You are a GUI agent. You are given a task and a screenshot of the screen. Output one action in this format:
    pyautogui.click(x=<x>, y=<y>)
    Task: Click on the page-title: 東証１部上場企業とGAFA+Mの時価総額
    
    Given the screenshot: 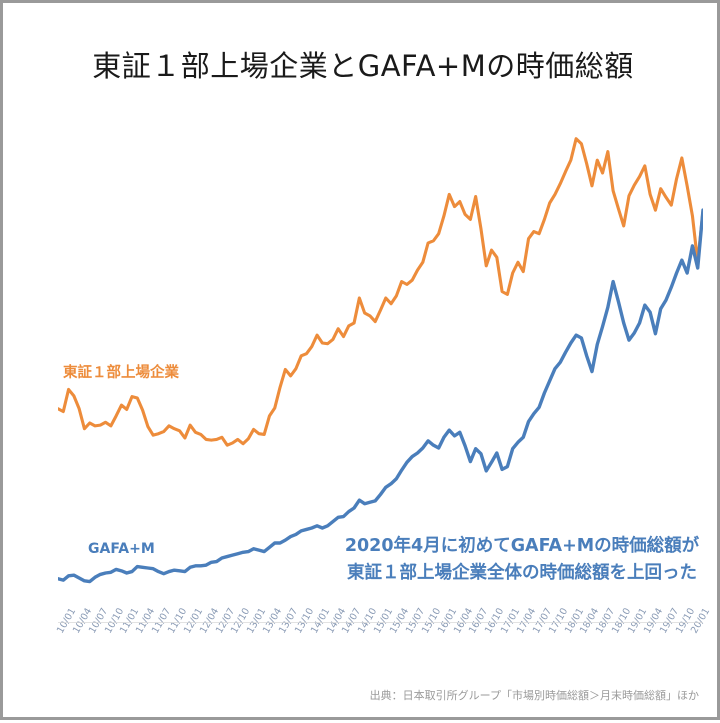 What is the action you would take?
    pyautogui.click(x=363, y=66)
    